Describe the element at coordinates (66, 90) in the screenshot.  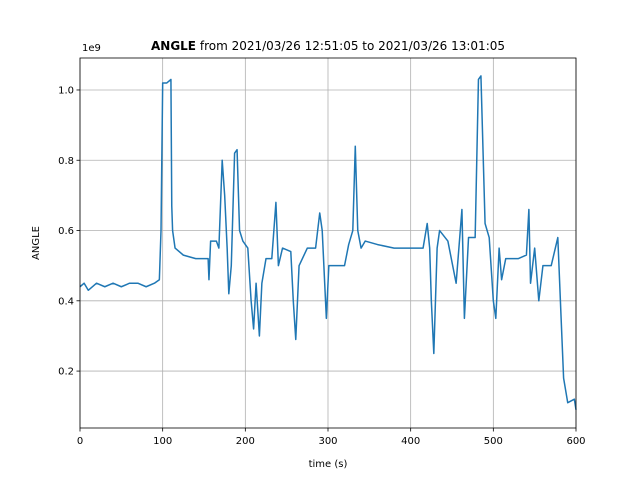
I see `y-tick-label: 1.0` at that location.